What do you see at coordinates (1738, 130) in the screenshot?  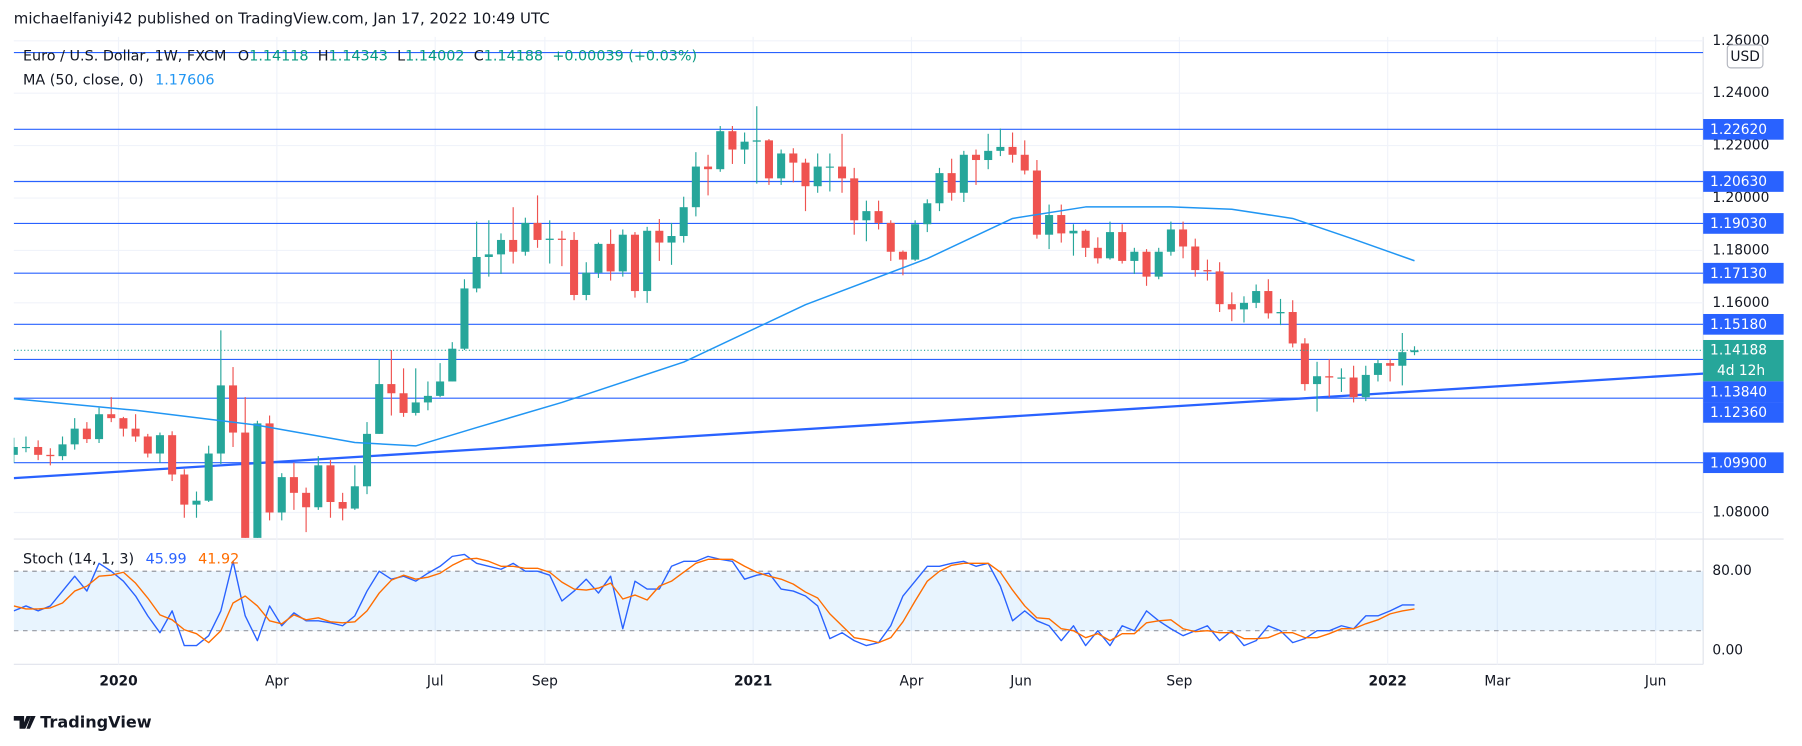 I see `level-label: 1.22620` at bounding box center [1738, 130].